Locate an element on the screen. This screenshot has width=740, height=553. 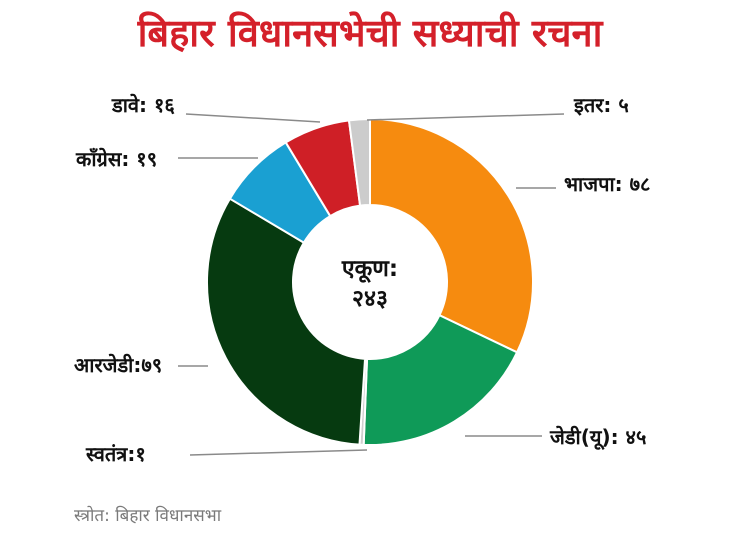
center-total-label: एकूण: is located at coordinates (369, 269).